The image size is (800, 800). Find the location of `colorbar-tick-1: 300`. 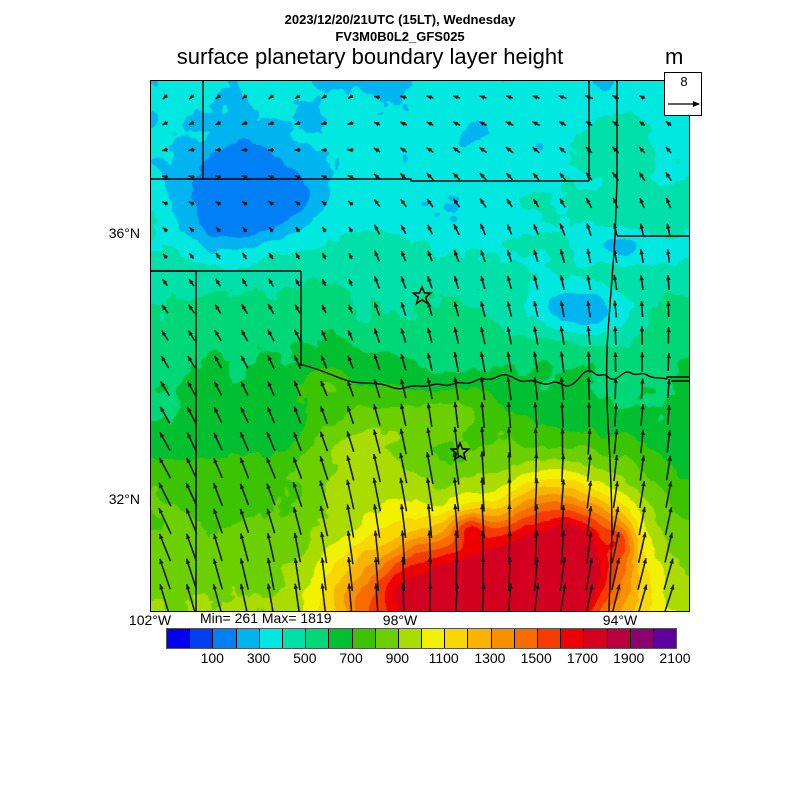

colorbar-tick-1: 300 is located at coordinates (258, 658).